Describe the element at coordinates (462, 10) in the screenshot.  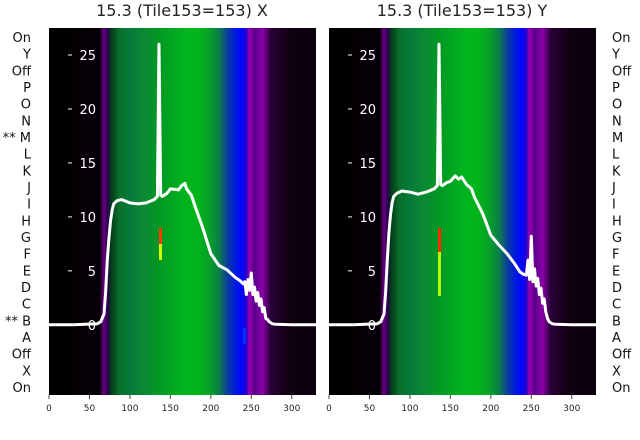
I see `chart-title: 15.3 (Tile153=153) Y` at that location.